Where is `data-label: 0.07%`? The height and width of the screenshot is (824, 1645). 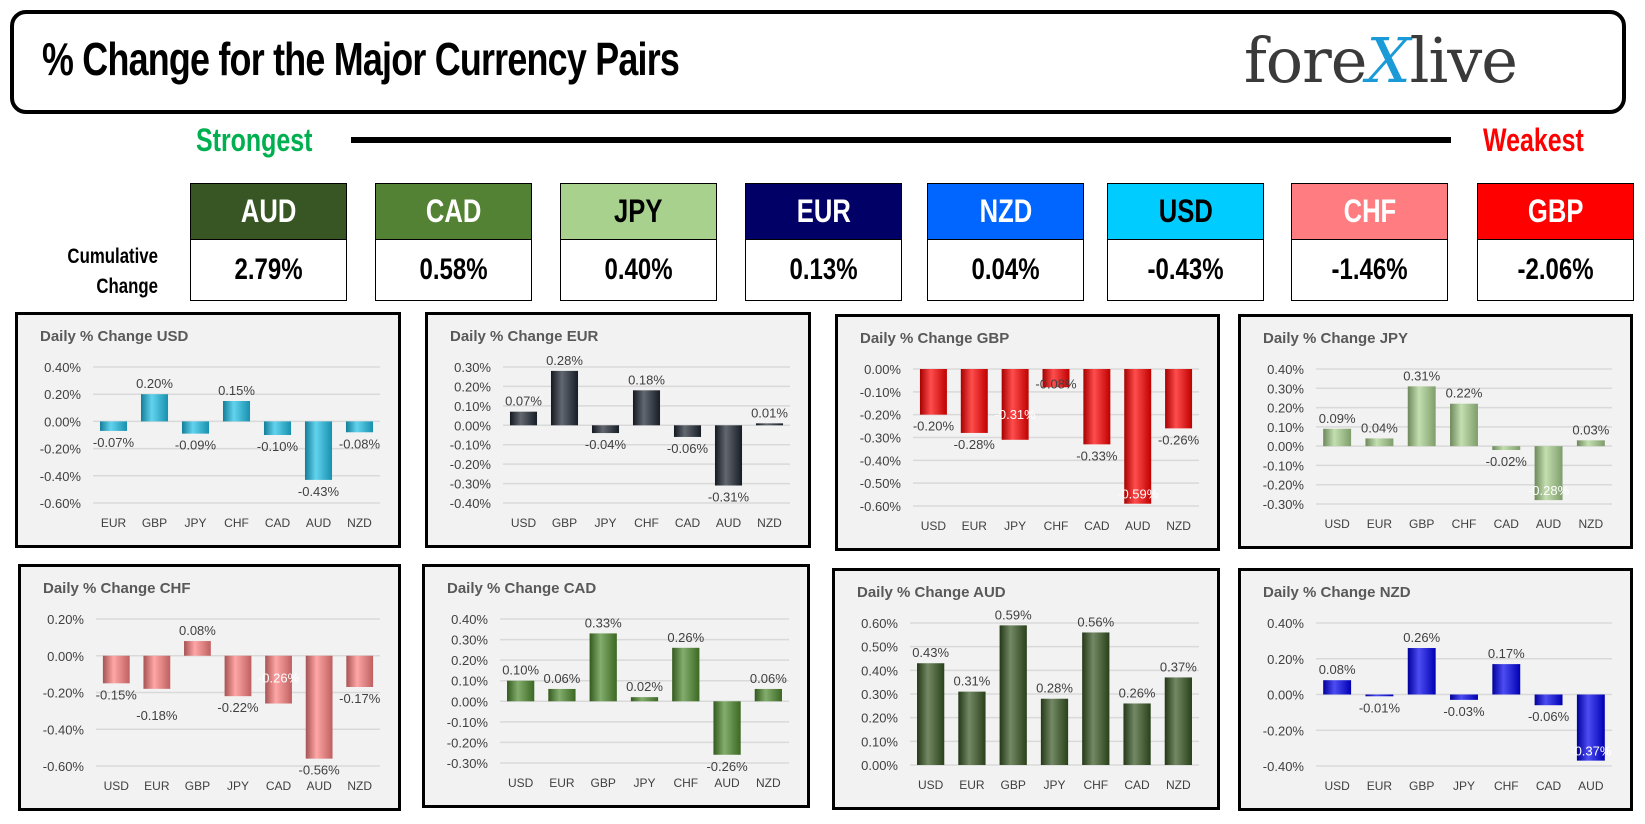 data-label: 0.07% is located at coordinates (523, 401).